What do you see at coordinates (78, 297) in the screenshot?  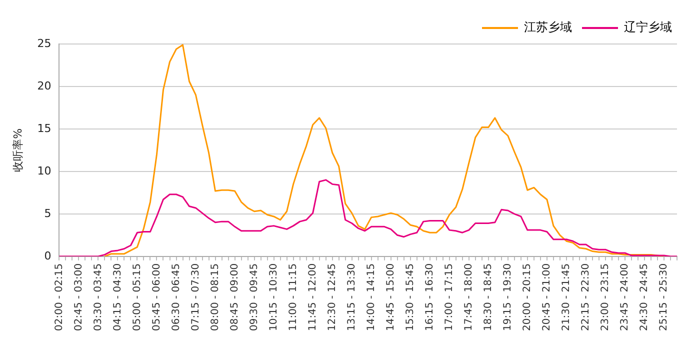 I see `x-tick-label: 02:45 - 03:00` at bounding box center [78, 297].